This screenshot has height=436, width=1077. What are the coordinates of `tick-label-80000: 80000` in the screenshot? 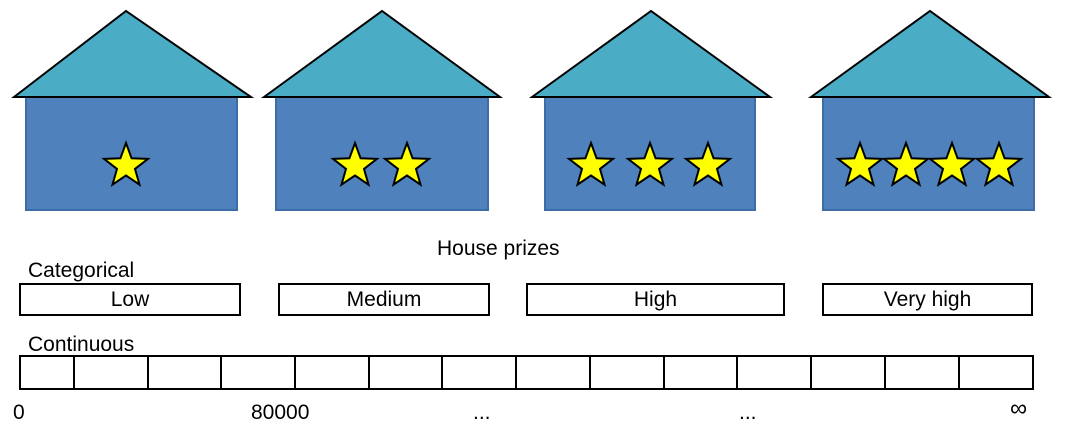 It's located at (280, 412).